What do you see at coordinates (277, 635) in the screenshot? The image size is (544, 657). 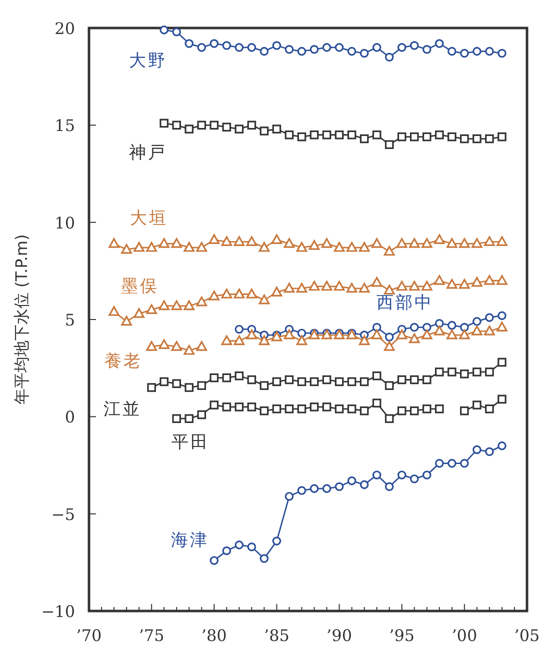 I see `x-tick-label: ’85` at bounding box center [277, 635].